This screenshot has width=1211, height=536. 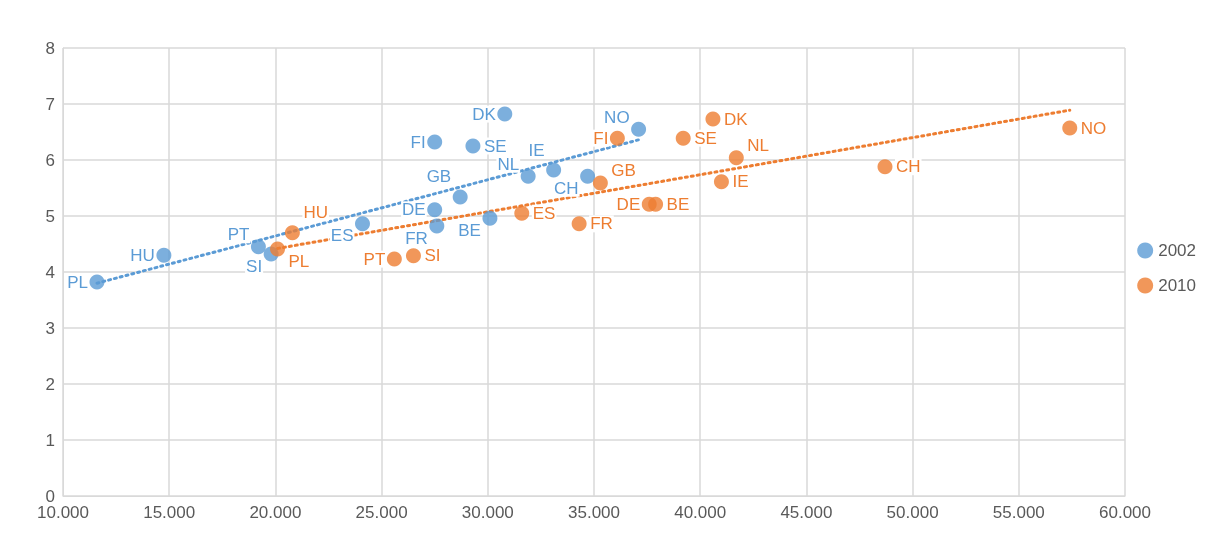 I want to click on x-tick-label: 40.000, so click(x=700, y=512).